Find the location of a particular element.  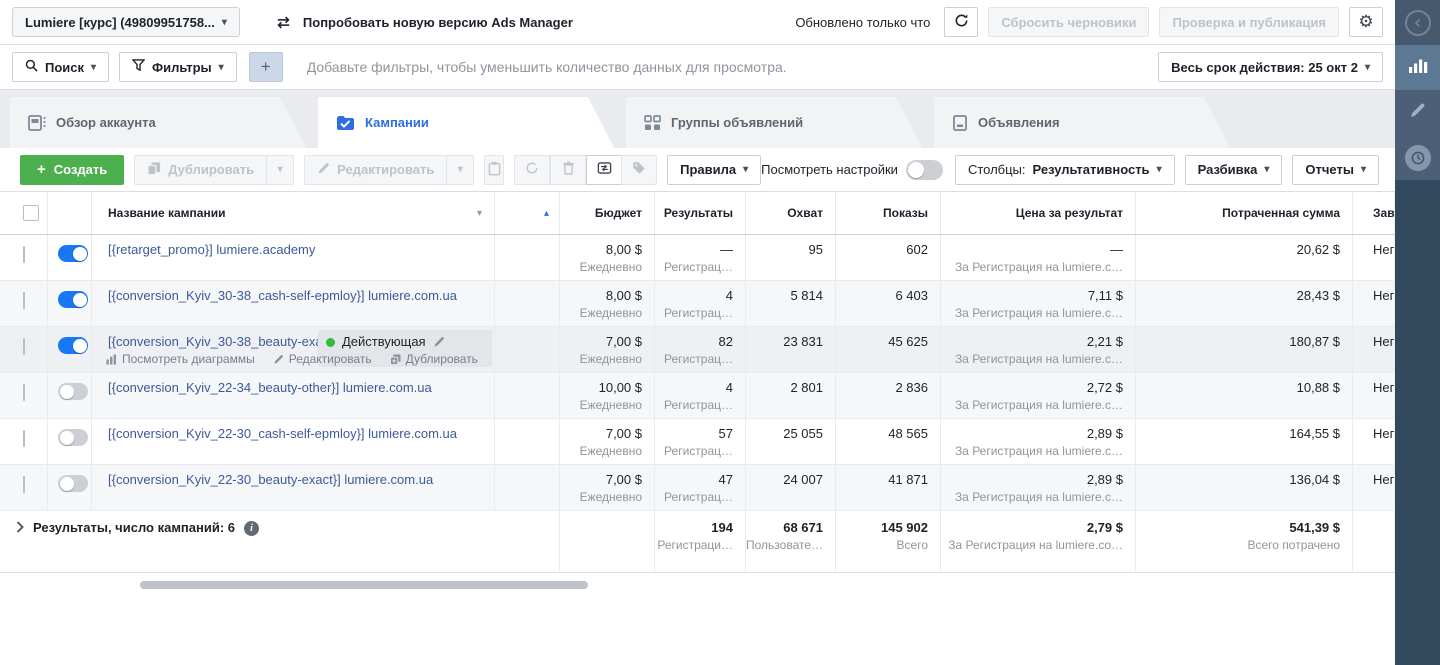

row-toggle-cell is located at coordinates (70, 349).